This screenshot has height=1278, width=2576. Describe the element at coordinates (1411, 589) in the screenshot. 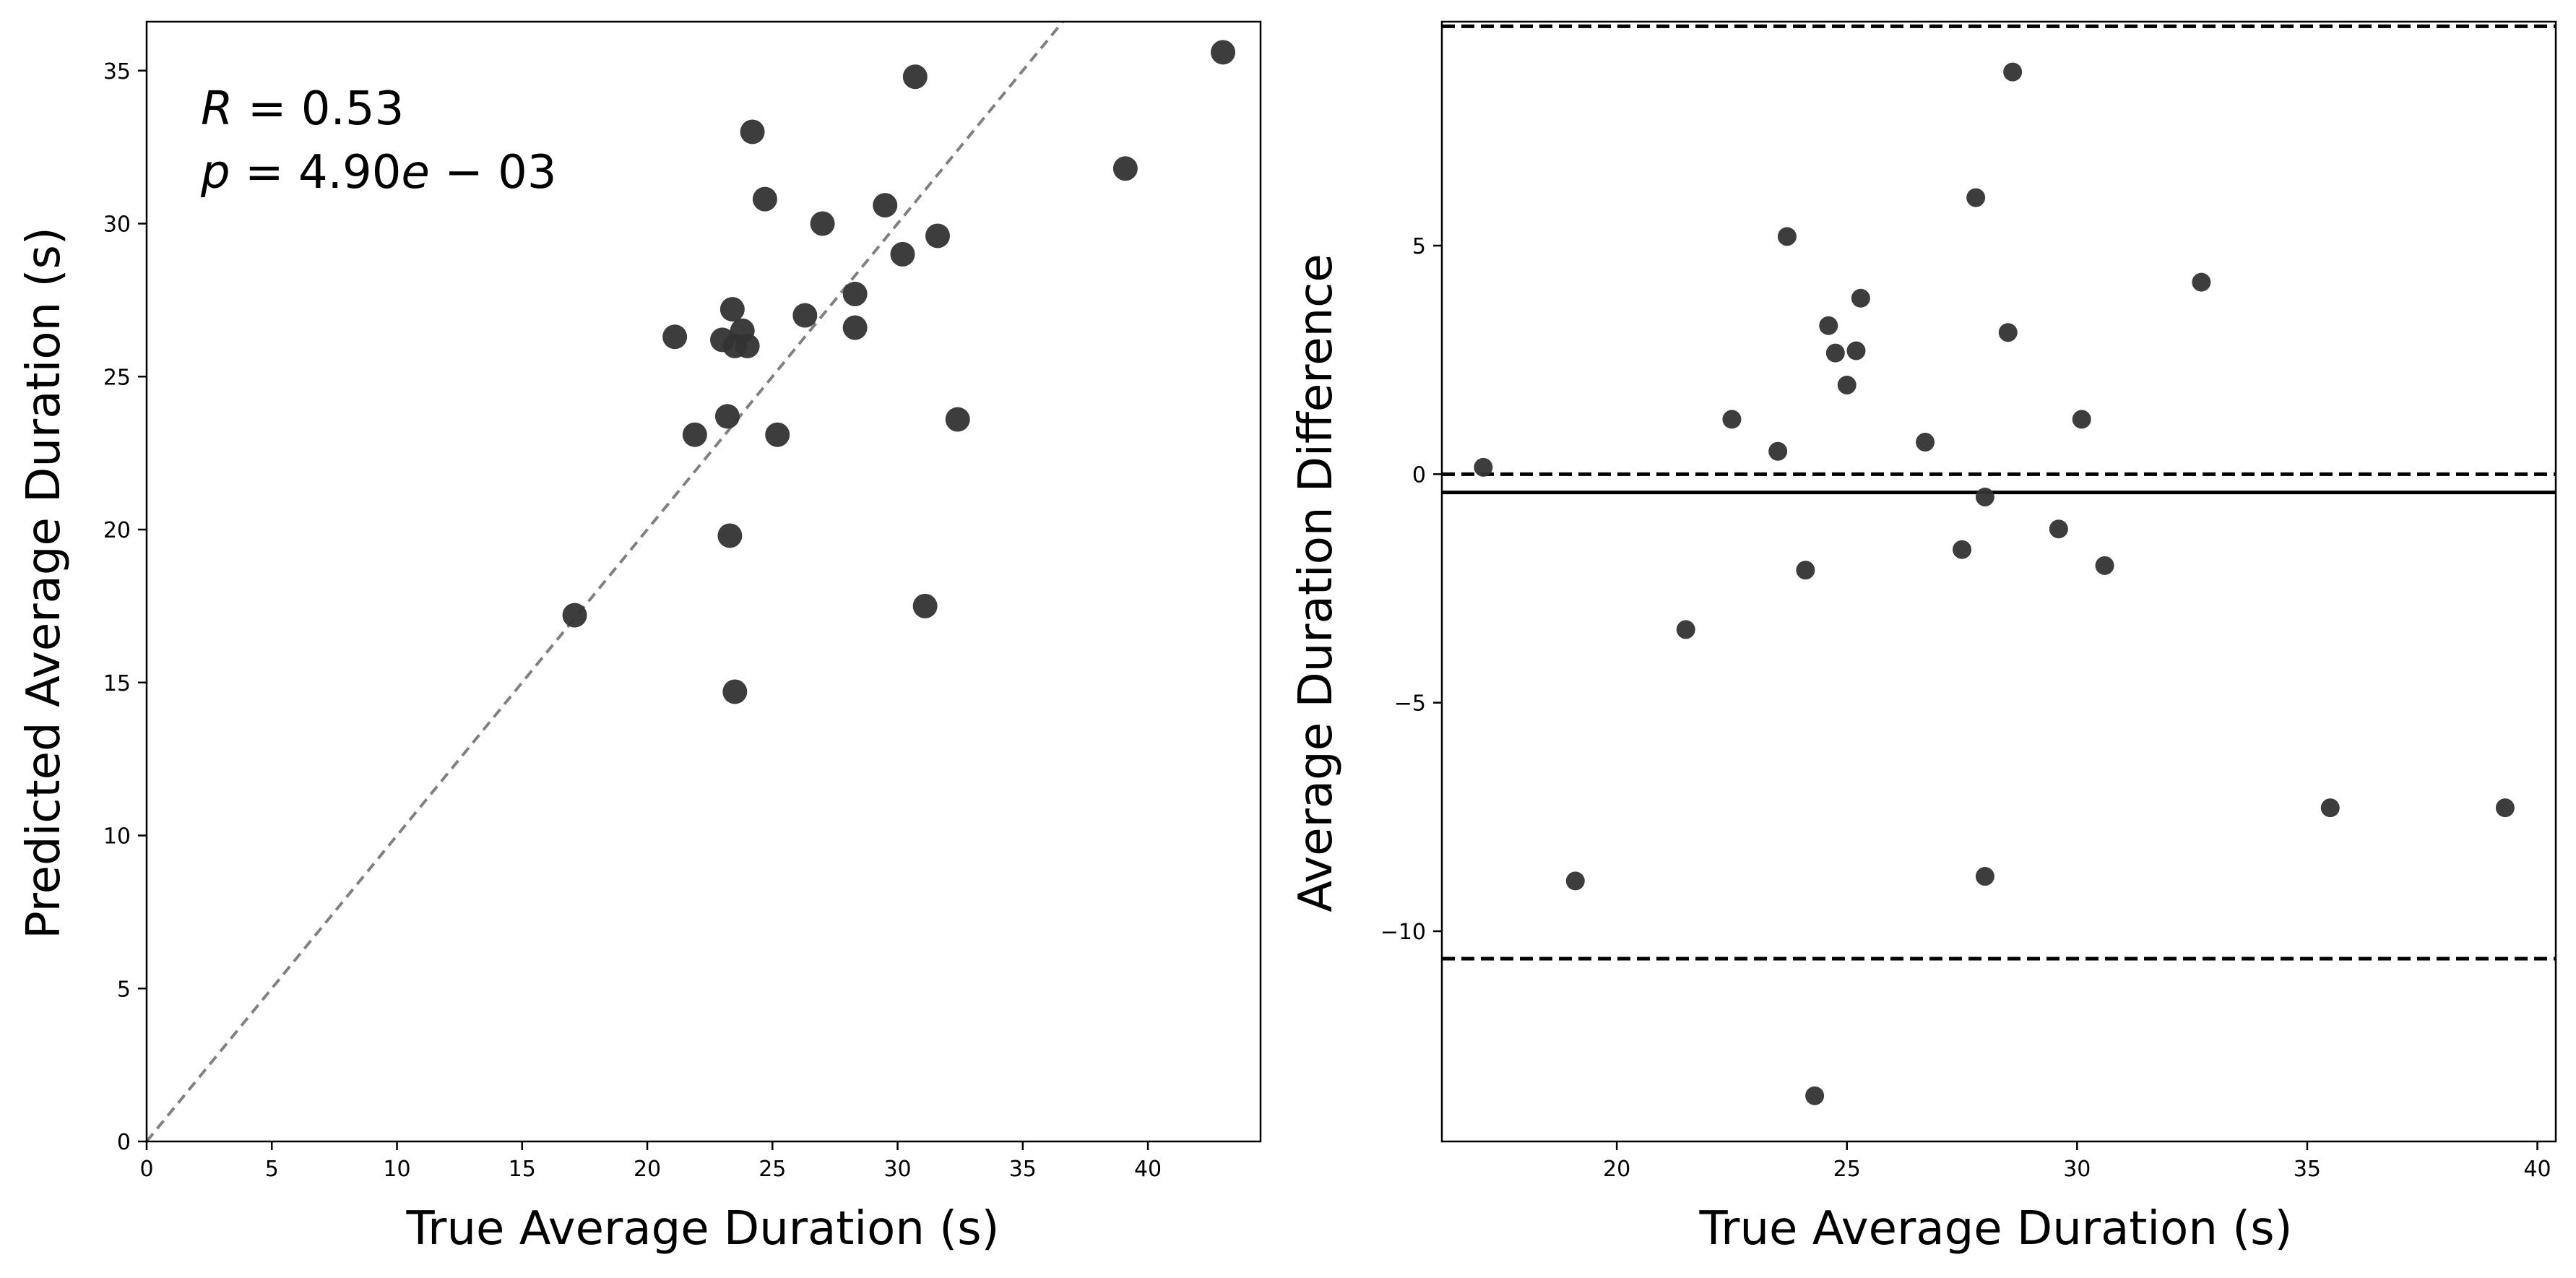

I see `y-ticks-right: −10 −5 0 5` at that location.